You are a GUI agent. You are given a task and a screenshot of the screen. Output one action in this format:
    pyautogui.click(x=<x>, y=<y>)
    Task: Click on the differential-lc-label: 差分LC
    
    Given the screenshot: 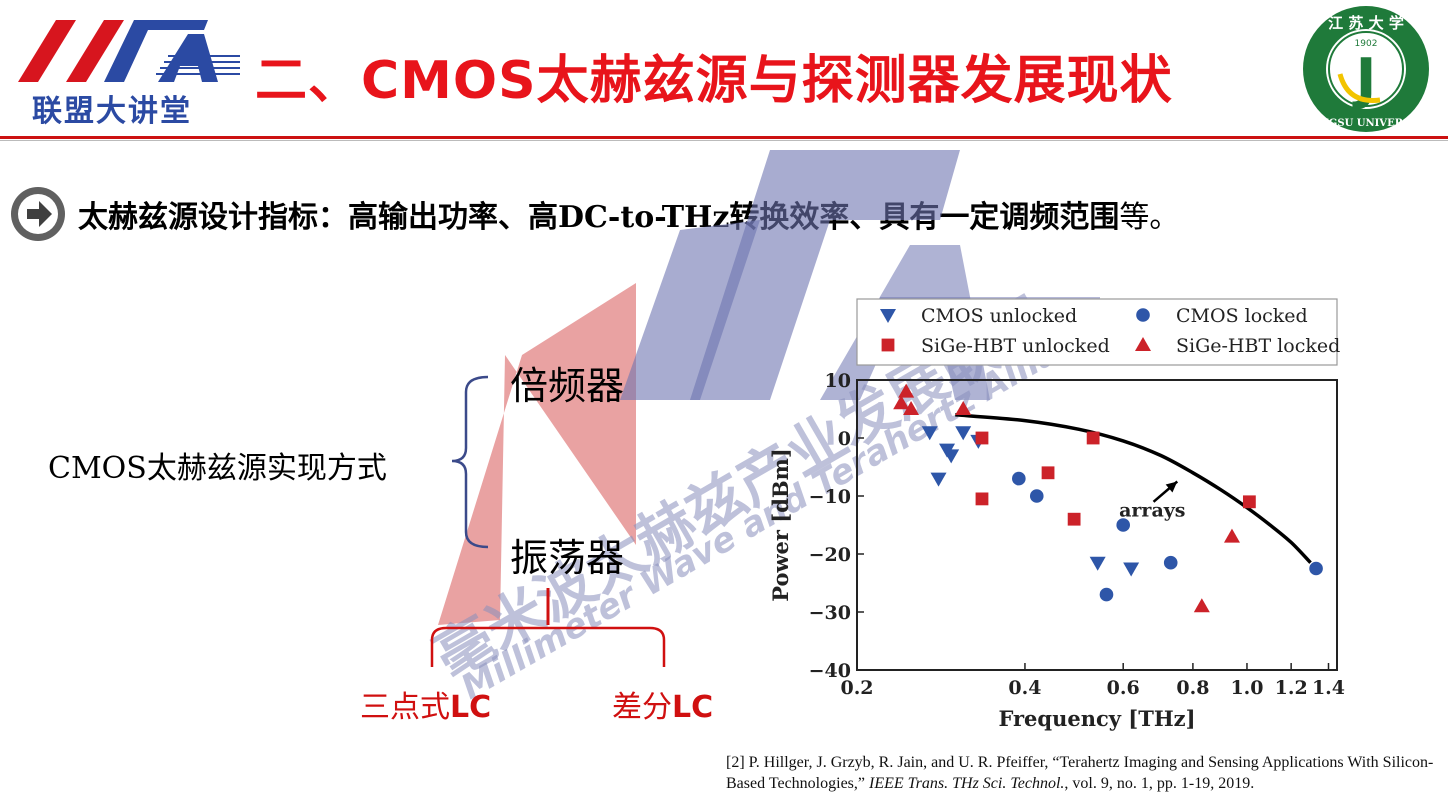 What is the action you would take?
    pyautogui.click(x=662, y=704)
    